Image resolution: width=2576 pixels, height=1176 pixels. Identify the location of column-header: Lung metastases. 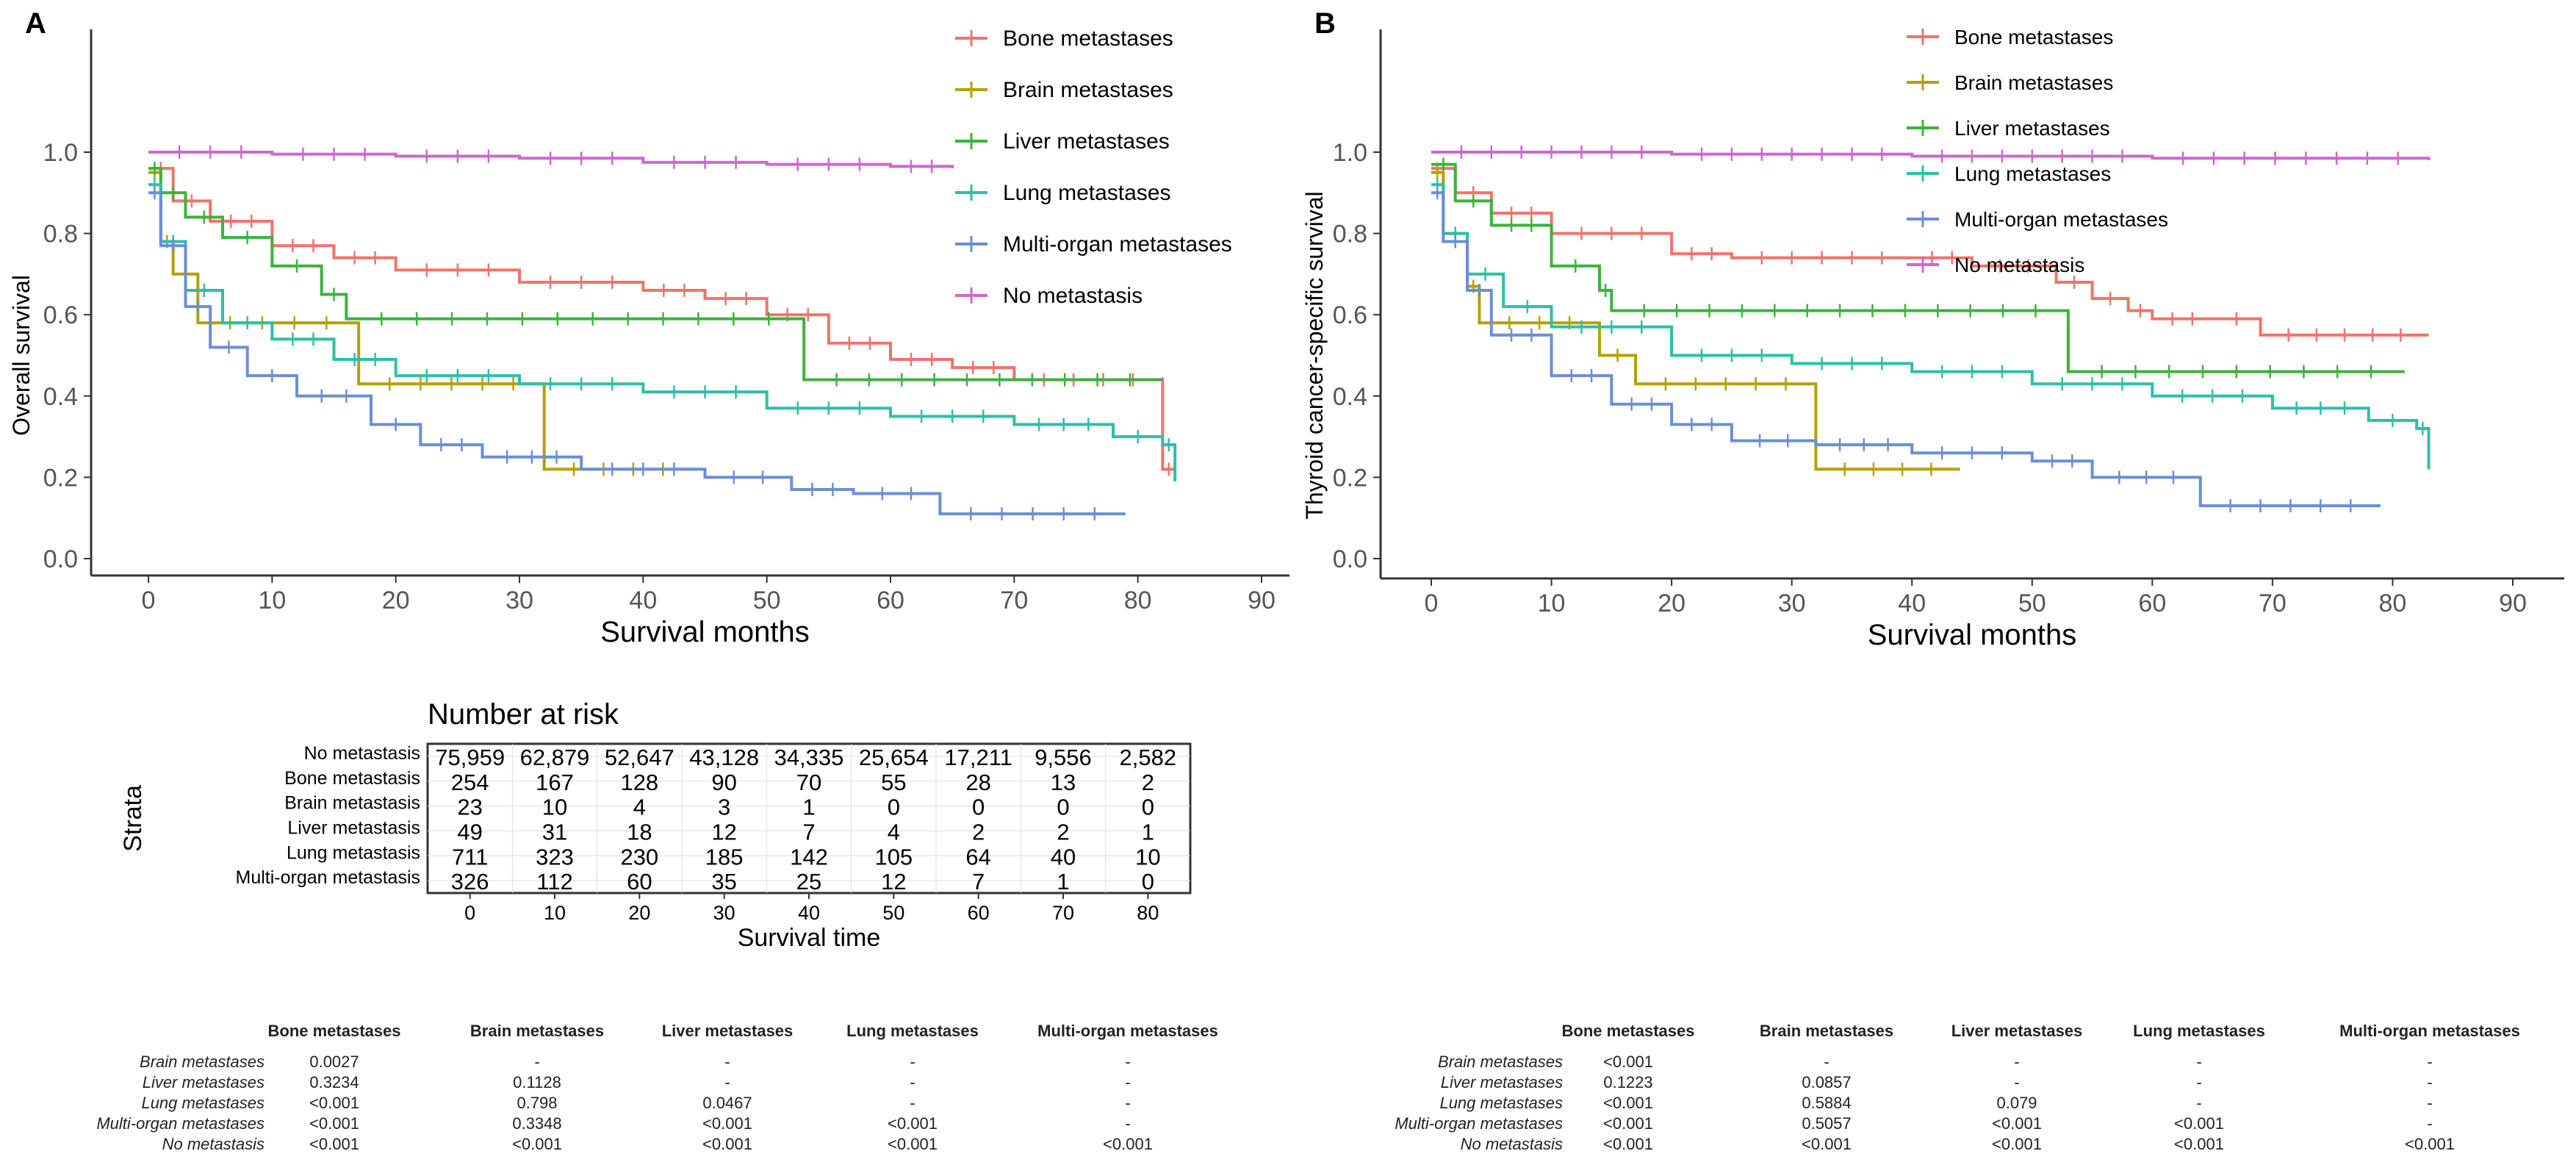
(912, 1031).